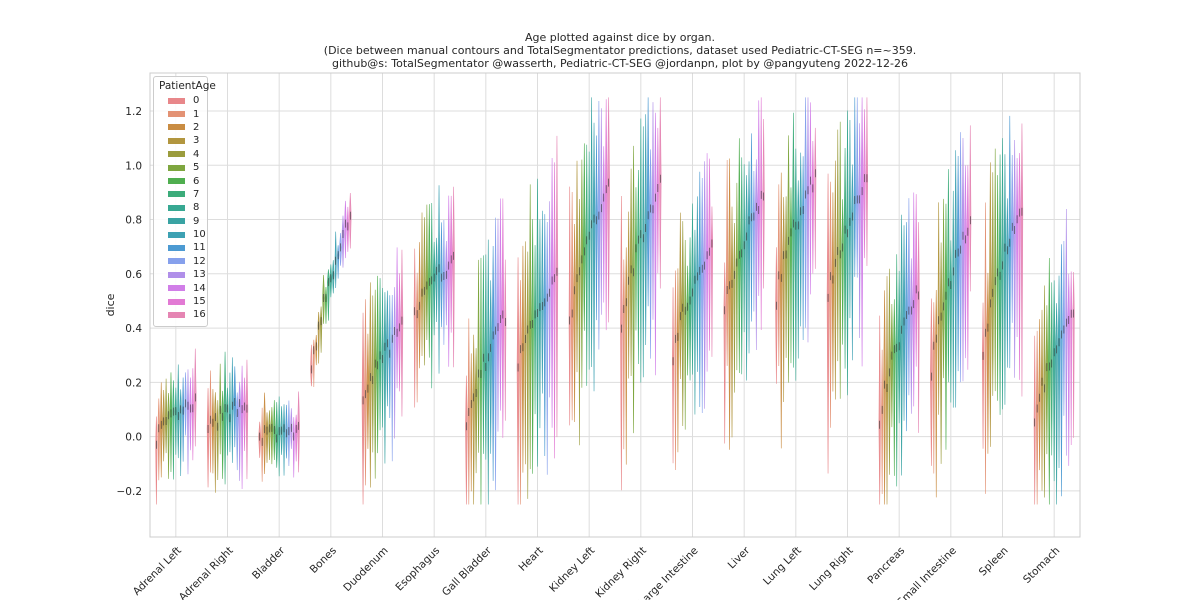 Image resolution: width=1200 pixels, height=600 pixels. What do you see at coordinates (183, 154) in the screenshot?
I see `legend-item: 4` at bounding box center [183, 154].